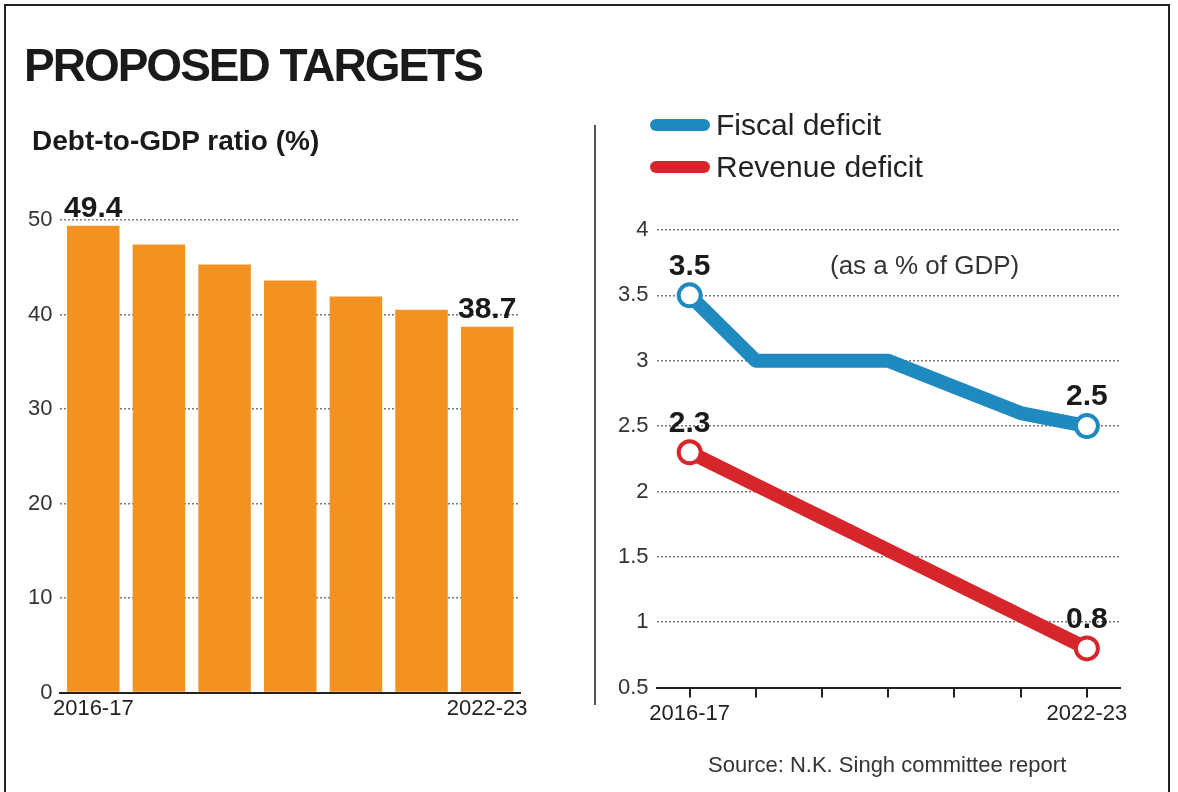 Image resolution: width=1178 pixels, height=792 pixels. Describe the element at coordinates (633, 555) in the screenshot. I see `y-tick-label: 1.5` at that location.